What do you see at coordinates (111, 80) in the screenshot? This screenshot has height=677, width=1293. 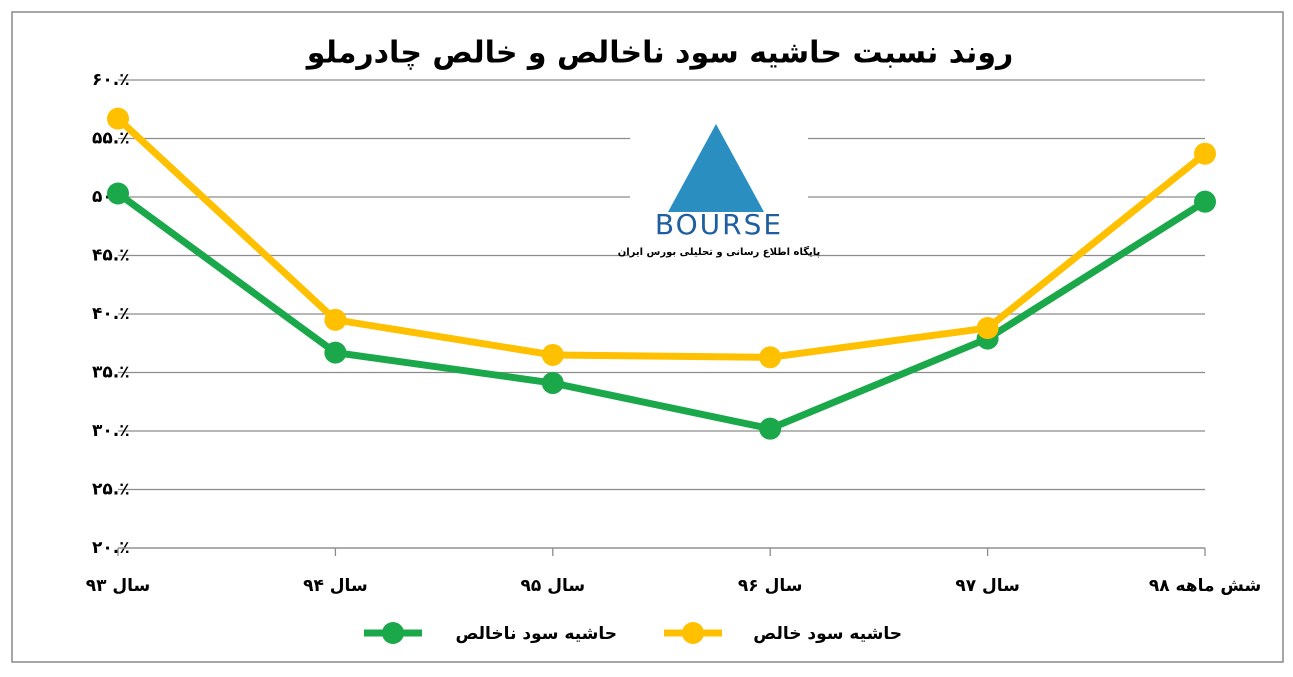 I see `y-tick-label: ٪.۶۰` at bounding box center [111, 80].